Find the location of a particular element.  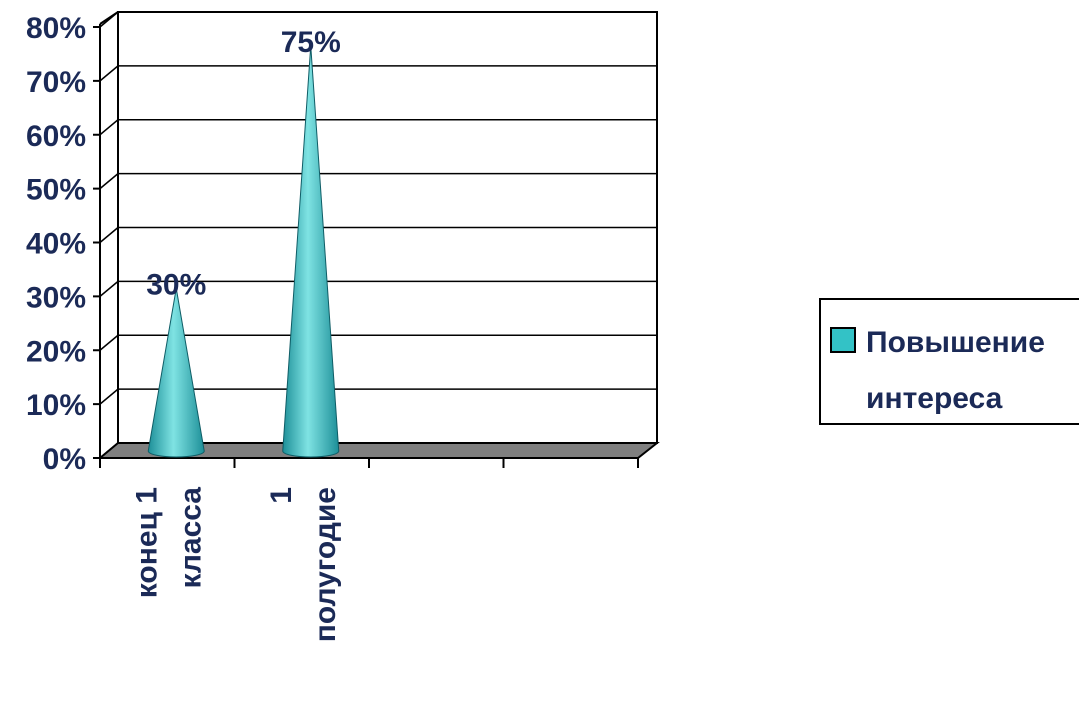

y-tick-label: 30% is located at coordinates (56, 297).